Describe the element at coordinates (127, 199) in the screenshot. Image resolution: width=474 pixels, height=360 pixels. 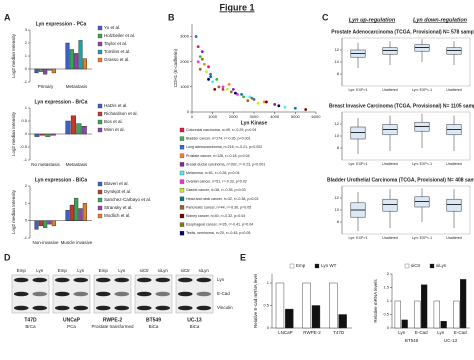
I see `legend-label: Sanchez-Carbayo et al.` at that location.